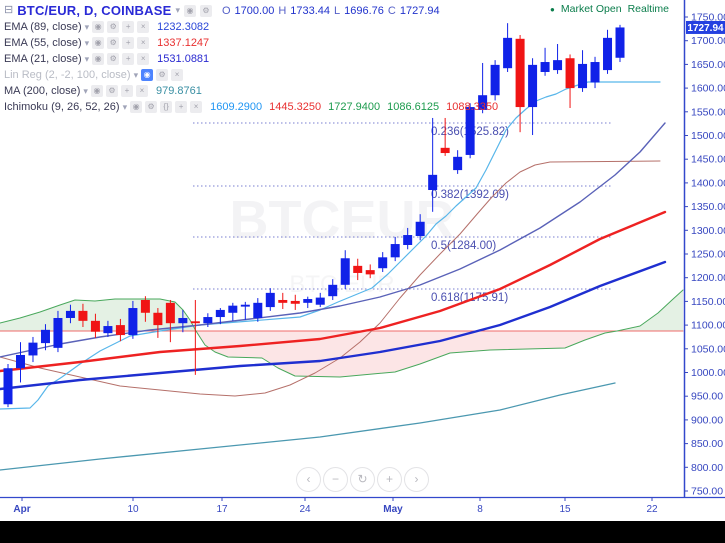 This screenshot has width=725, height=543. What do you see at coordinates (650, 310) in the screenshot?
I see `ichimoku-cloud-green-right` at bounding box center [650, 310].